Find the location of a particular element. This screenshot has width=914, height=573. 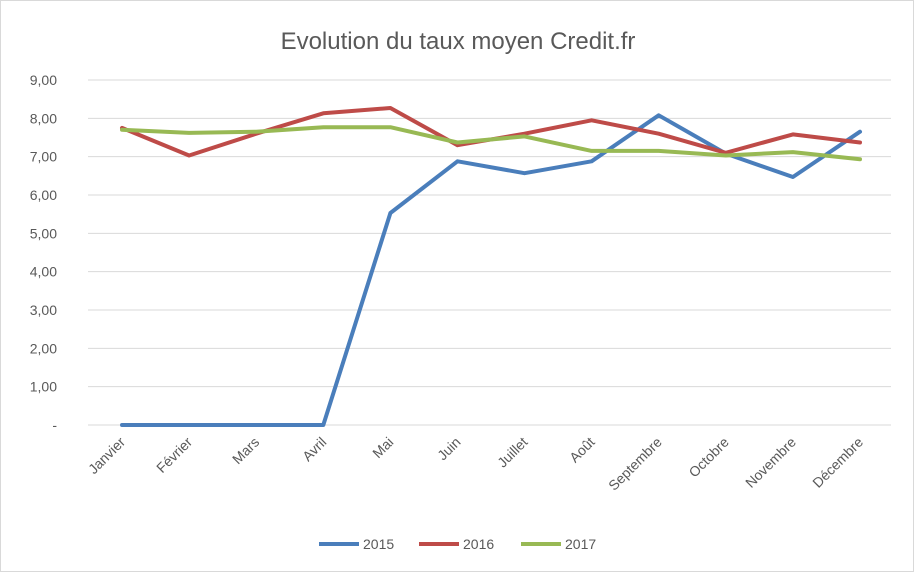

x-tick-label: Mai is located at coordinates (382, 447).